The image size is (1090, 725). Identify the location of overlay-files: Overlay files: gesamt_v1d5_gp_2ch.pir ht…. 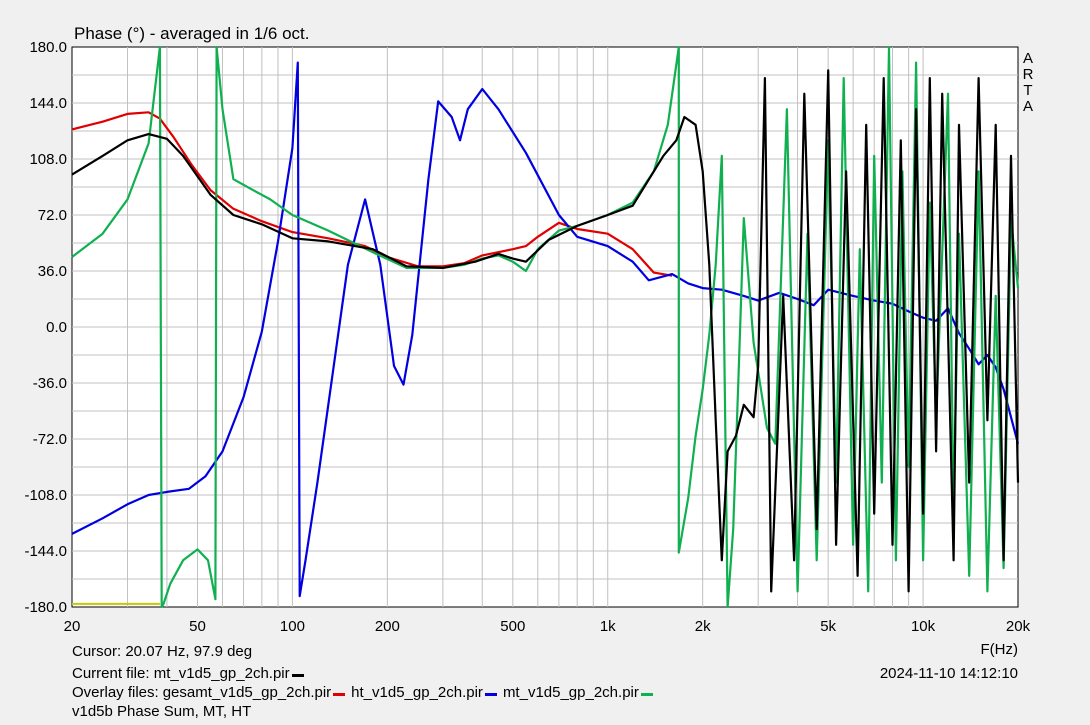
(362, 692).